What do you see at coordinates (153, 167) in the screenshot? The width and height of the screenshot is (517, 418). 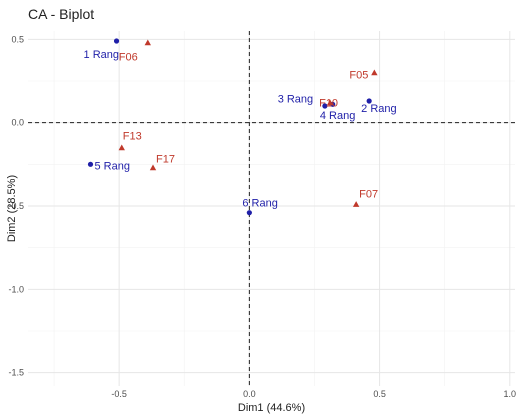 I see `data-point-f17` at bounding box center [153, 167].